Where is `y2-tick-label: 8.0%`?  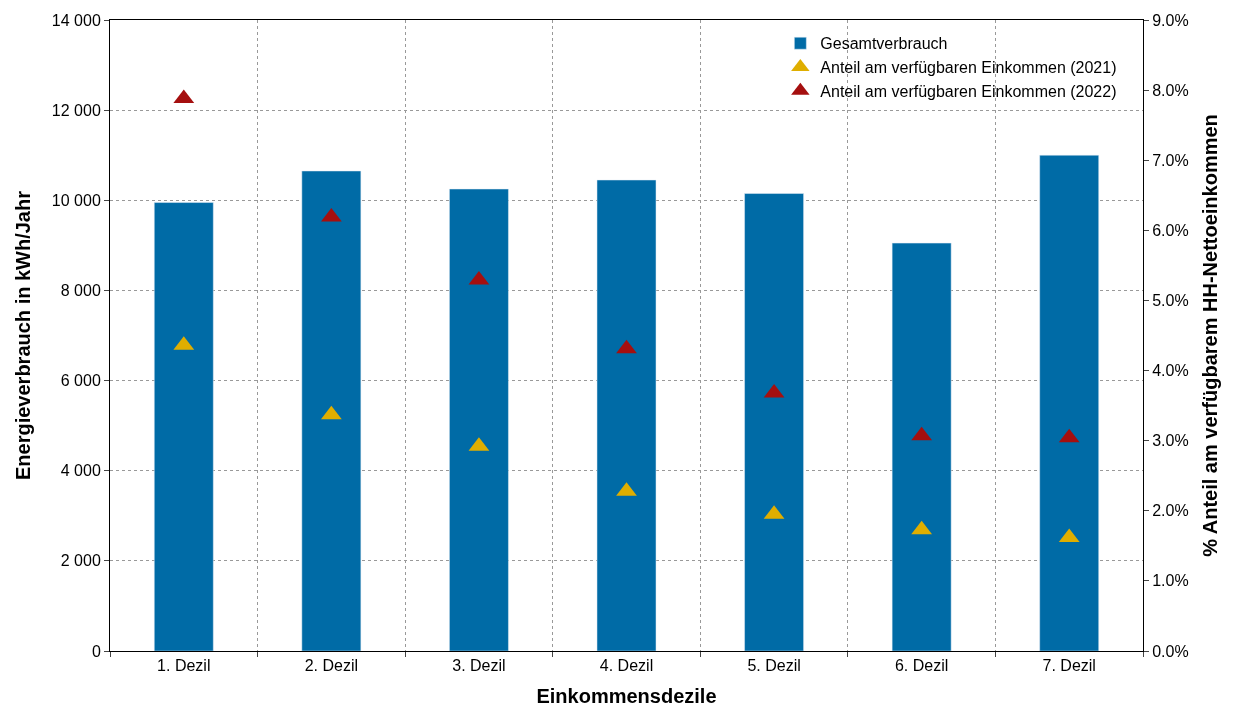 y2-tick-label: 8.0% is located at coordinates (1170, 90).